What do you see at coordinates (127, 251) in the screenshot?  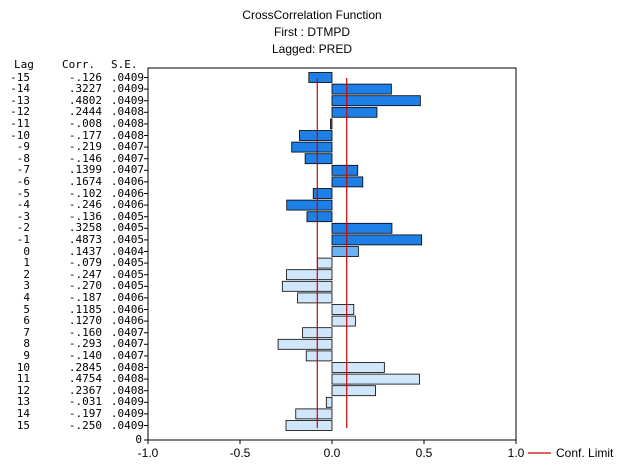 I see `se-cell: .0404` at bounding box center [127, 251].